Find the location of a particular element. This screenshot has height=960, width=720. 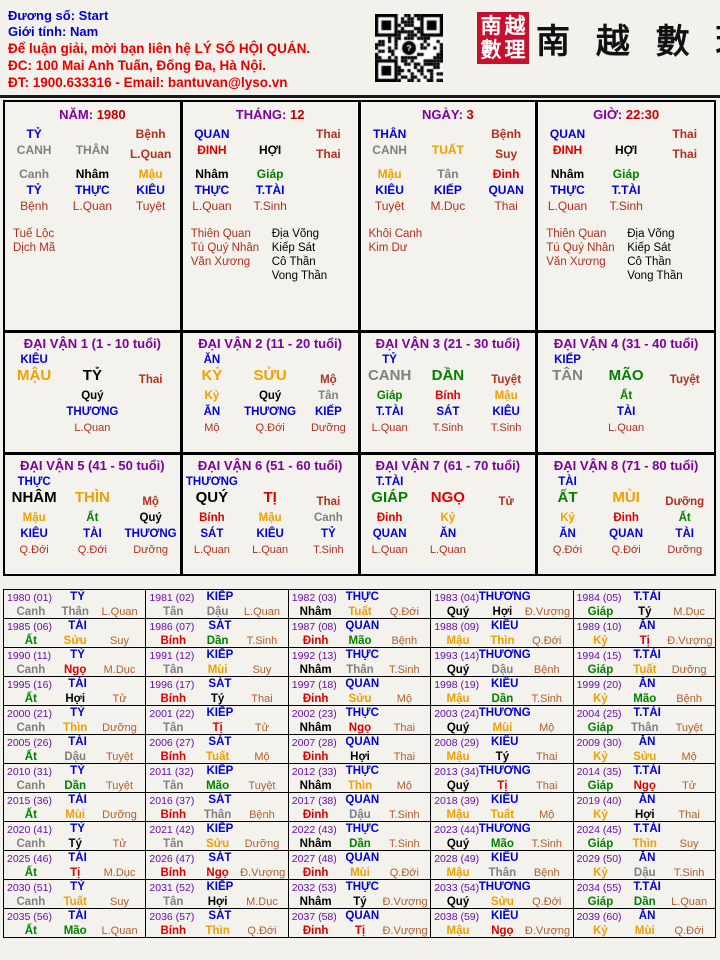

dai-van-ten-god-0: SÁT is located at coordinates (212, 534).